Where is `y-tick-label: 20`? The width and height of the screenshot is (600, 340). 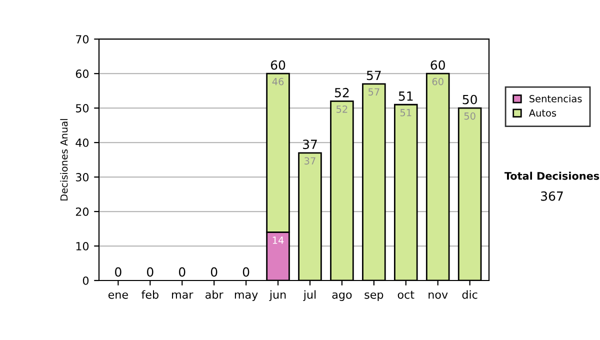 y-tick-label: 20 is located at coordinates (82, 212).